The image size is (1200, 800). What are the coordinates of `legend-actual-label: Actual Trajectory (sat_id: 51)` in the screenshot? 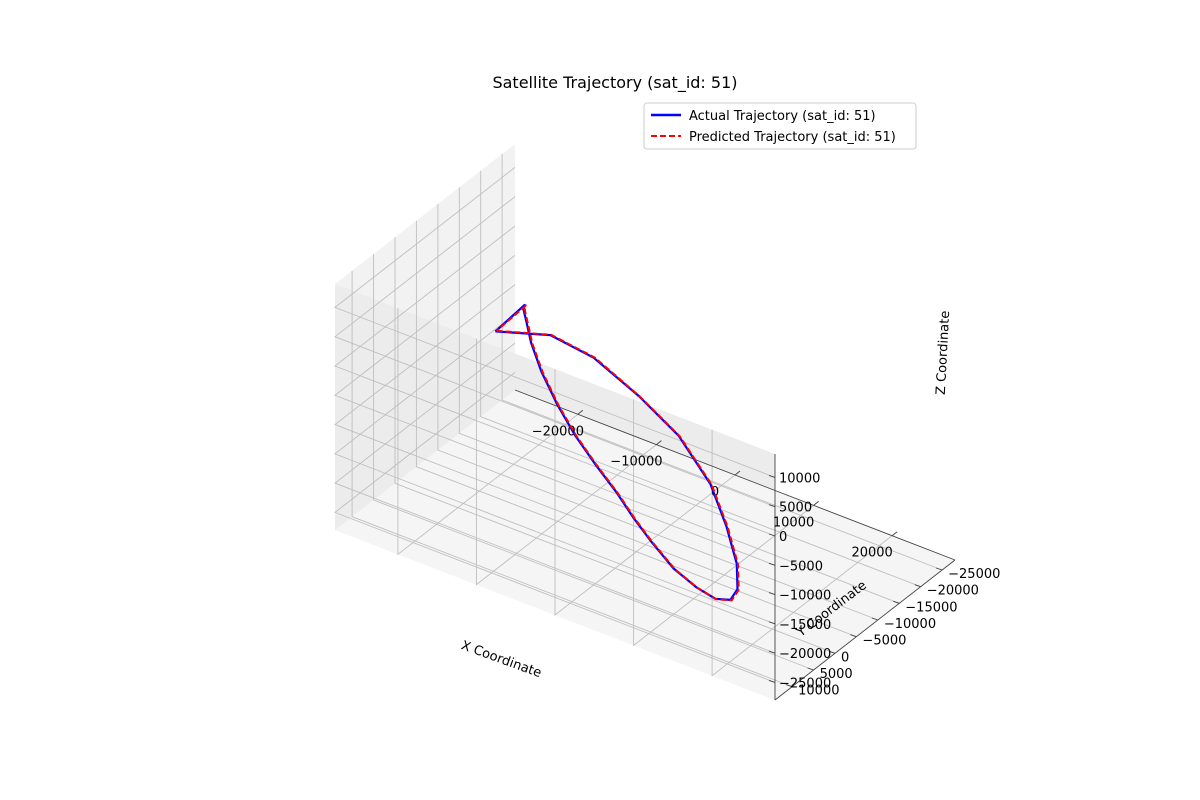 It's located at (782, 116).